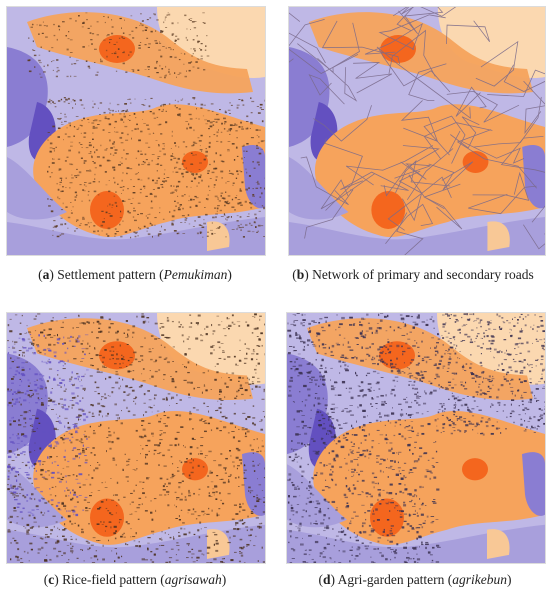  I want to click on caption-letter-c: c, so click(51, 579).